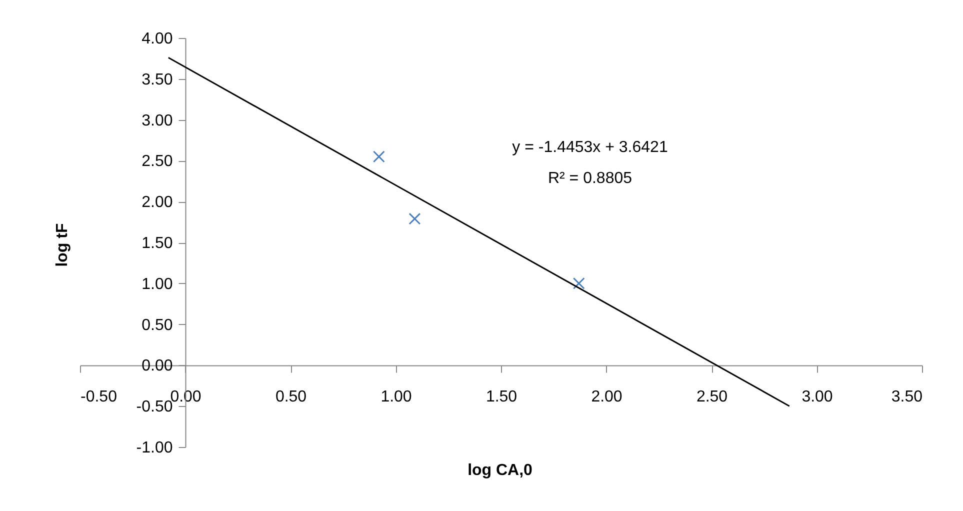 Image resolution: width=963 pixels, height=511 pixels. Describe the element at coordinates (157, 366) in the screenshot. I see `y-tick-label: 0.00` at that location.